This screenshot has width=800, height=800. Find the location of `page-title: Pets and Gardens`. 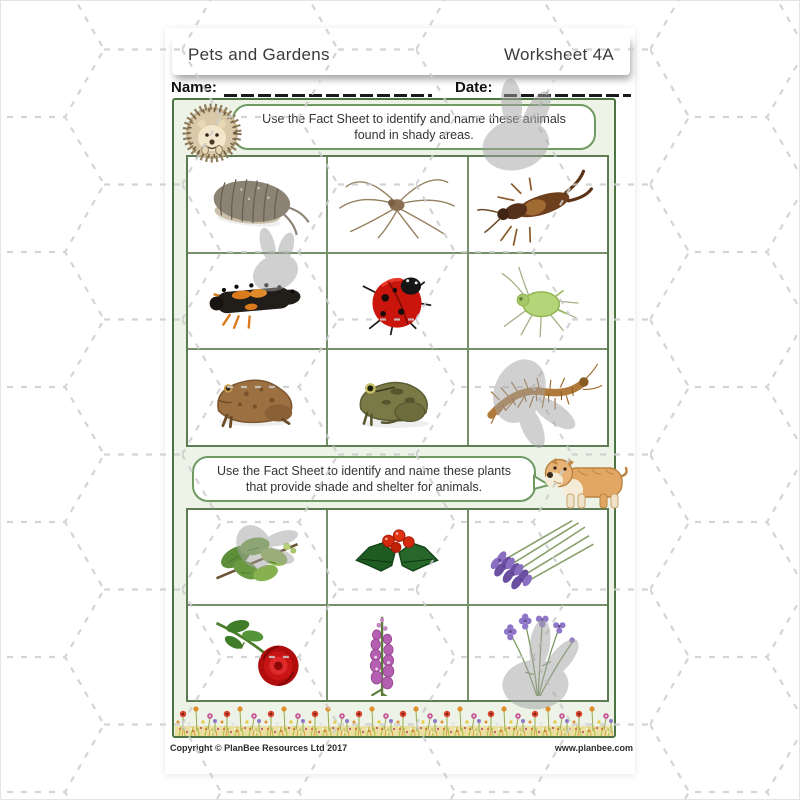

page-title: Pets and Gardens is located at coordinates (259, 54).